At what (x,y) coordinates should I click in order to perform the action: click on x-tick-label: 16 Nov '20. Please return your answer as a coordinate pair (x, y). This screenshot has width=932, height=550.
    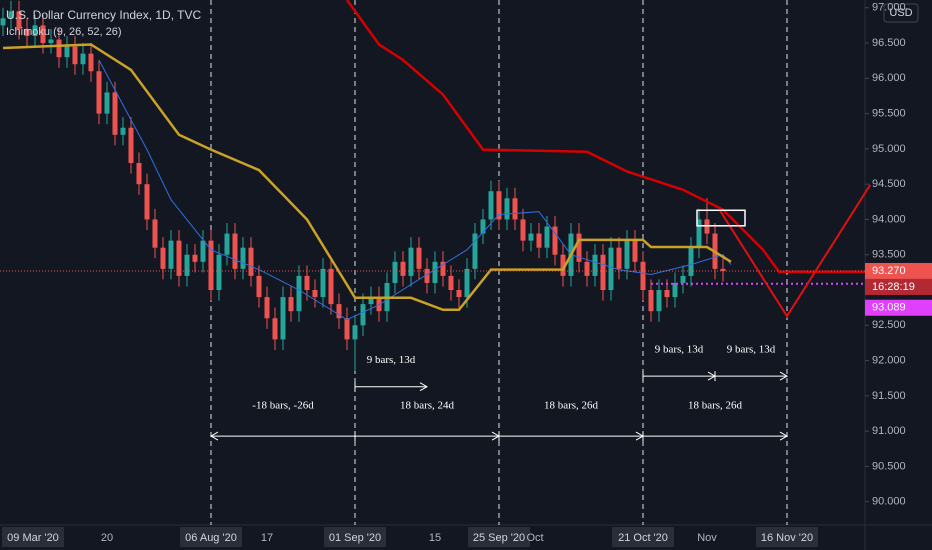
    Looking at the image, I should click on (787, 538).